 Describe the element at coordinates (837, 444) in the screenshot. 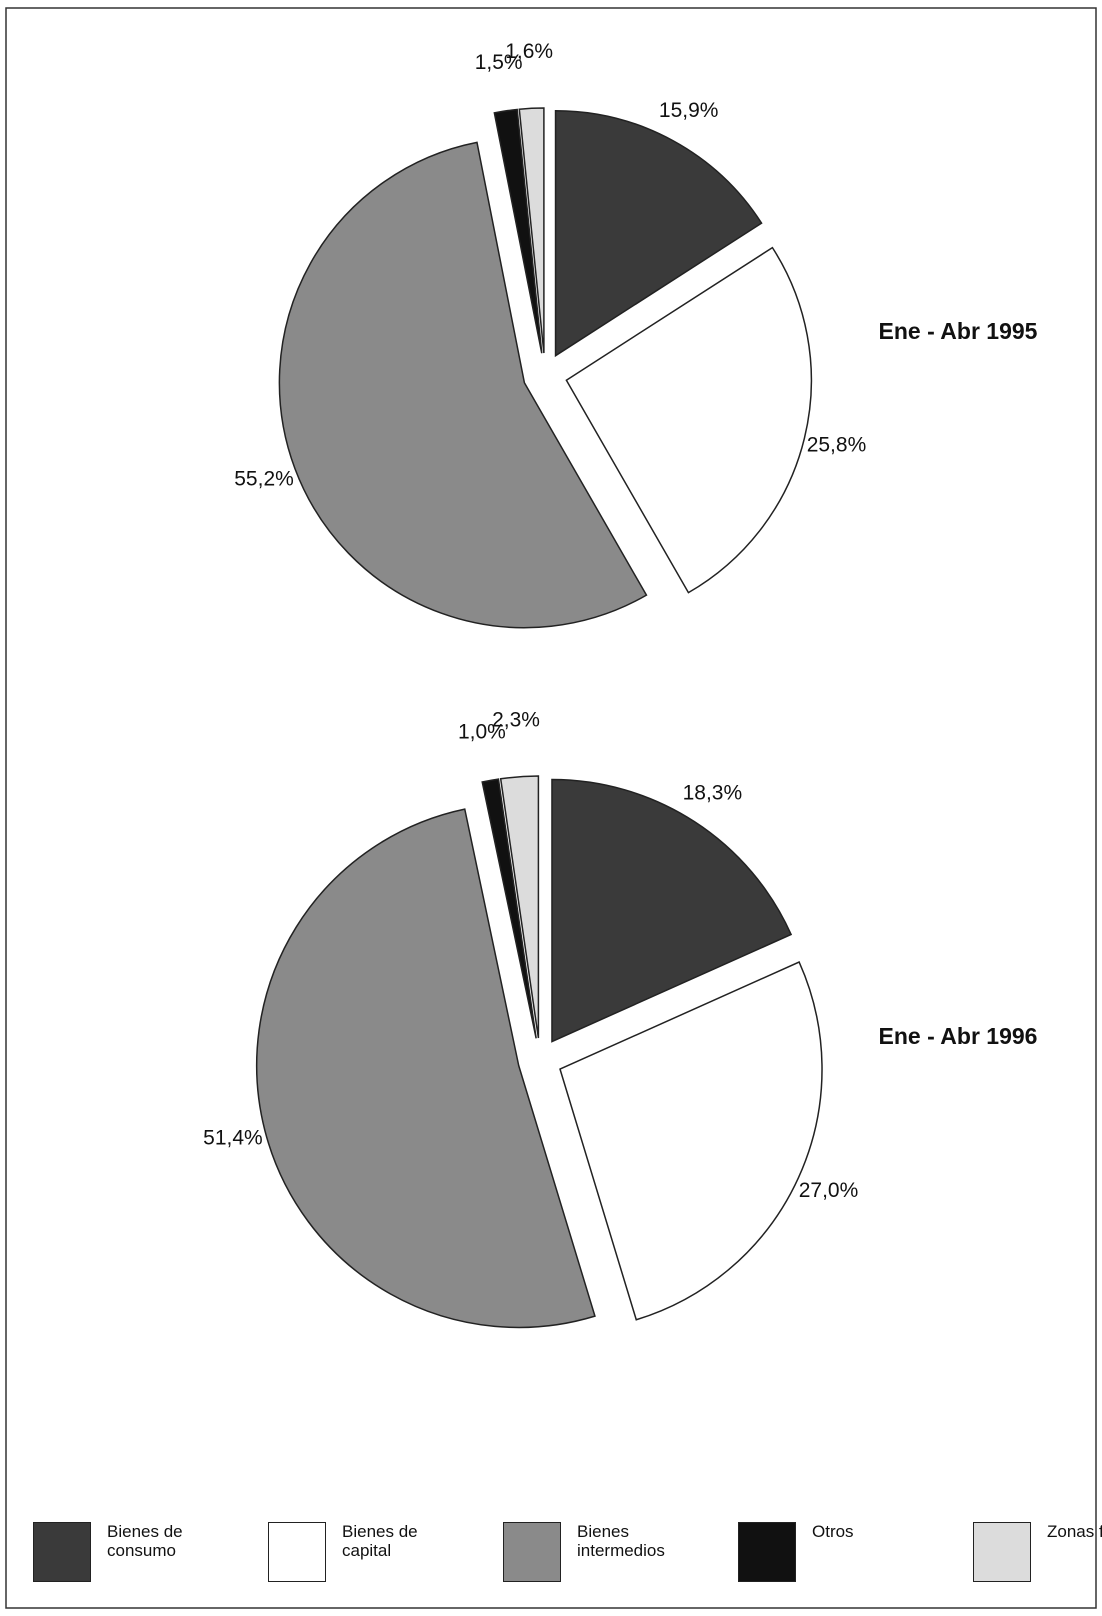

I see `data-label: 25,8%` at that location.